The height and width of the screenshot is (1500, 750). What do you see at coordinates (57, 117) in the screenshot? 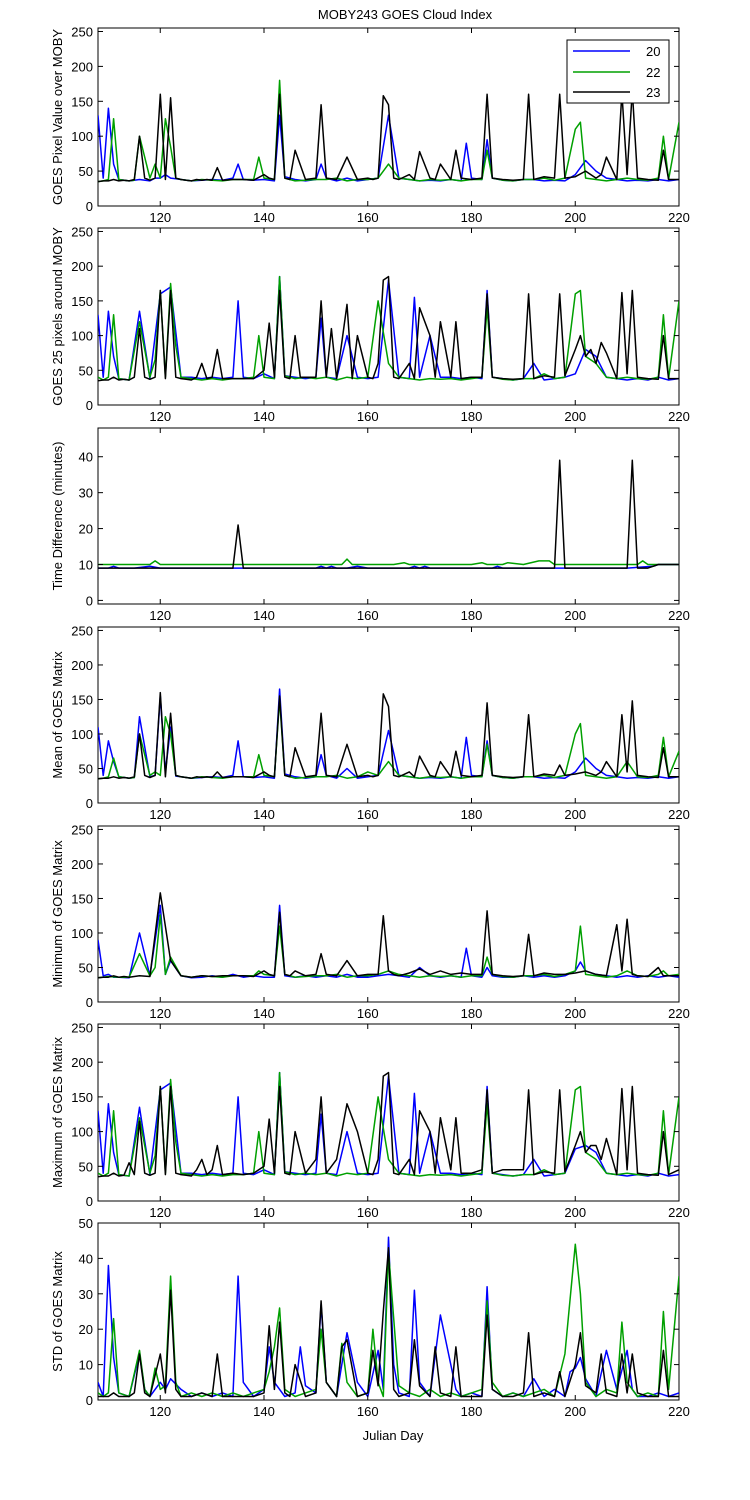
I see `y-axis-label: GOES Pixel Value over MOBY` at bounding box center [57, 117].